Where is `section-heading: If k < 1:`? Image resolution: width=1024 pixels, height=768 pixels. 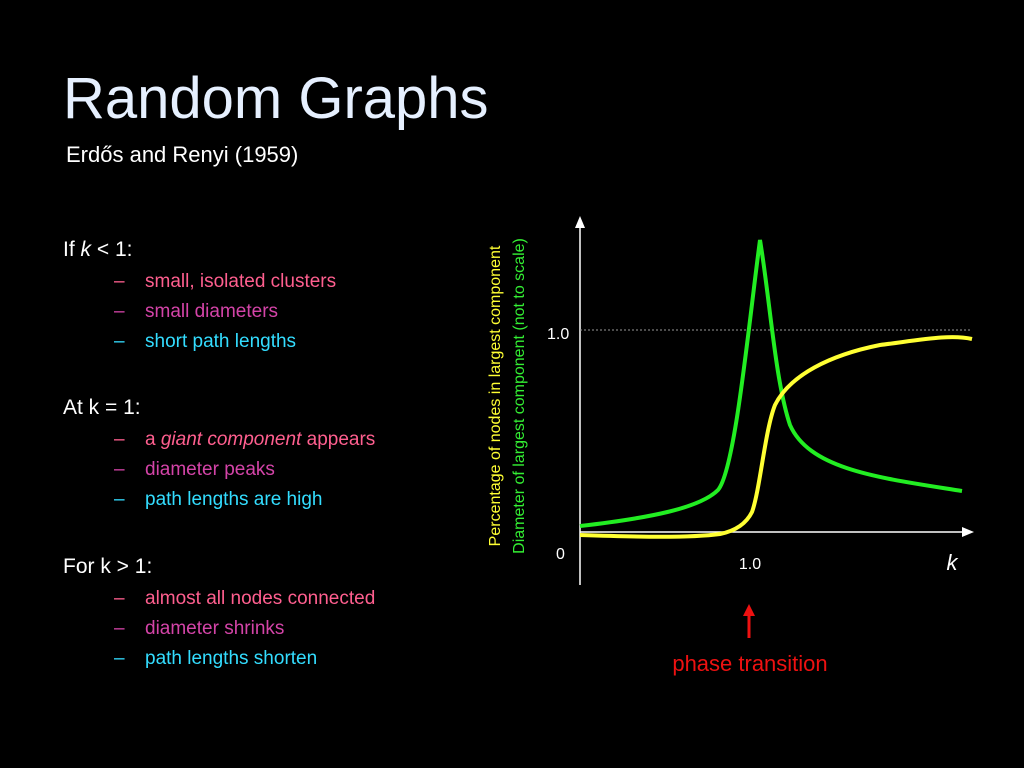 section-heading: If k < 1: is located at coordinates (97, 249).